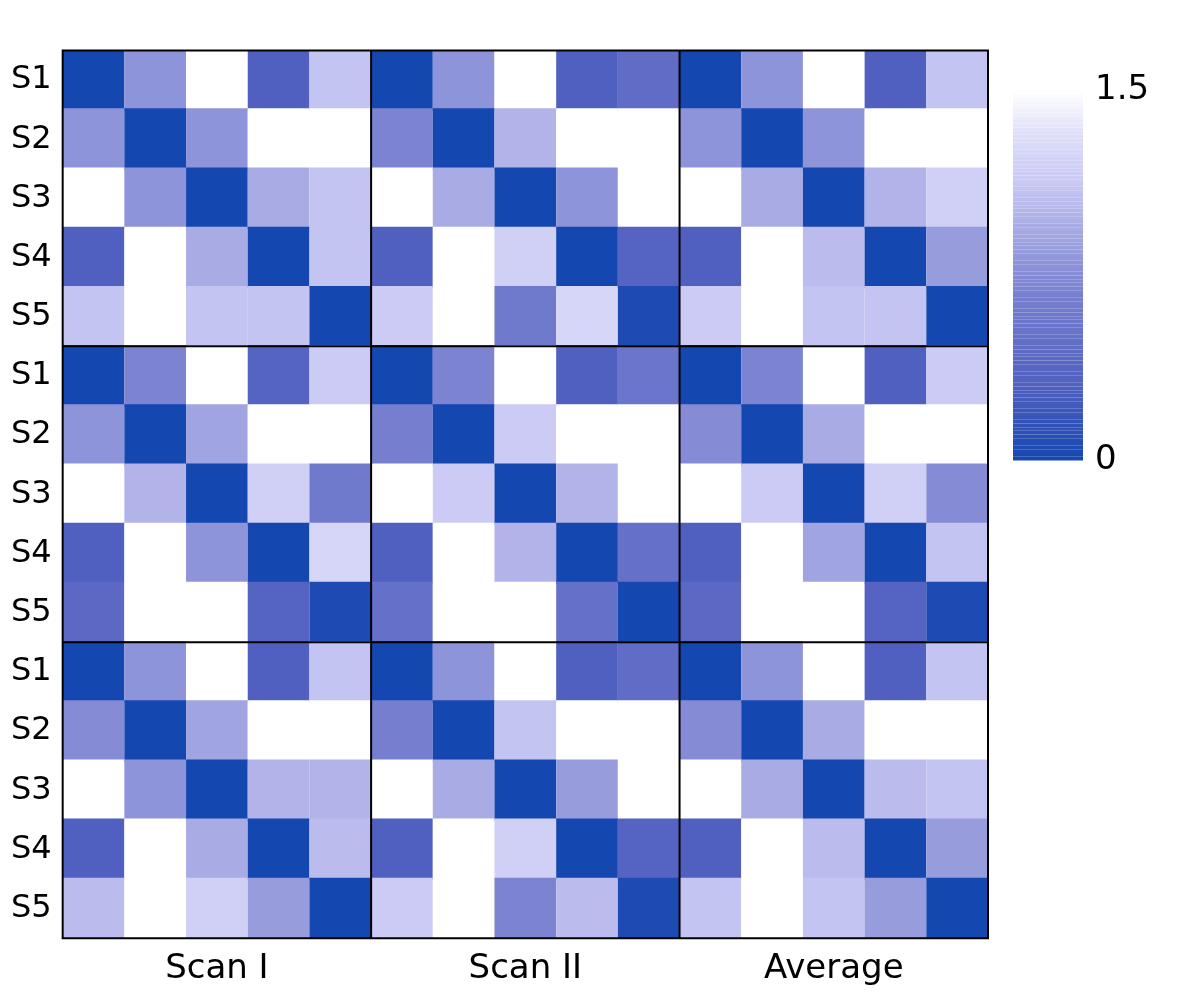 The width and height of the screenshot is (1186, 1006). What do you see at coordinates (525, 966) in the screenshot?
I see `x-tick-label: Scan II` at bounding box center [525, 966].